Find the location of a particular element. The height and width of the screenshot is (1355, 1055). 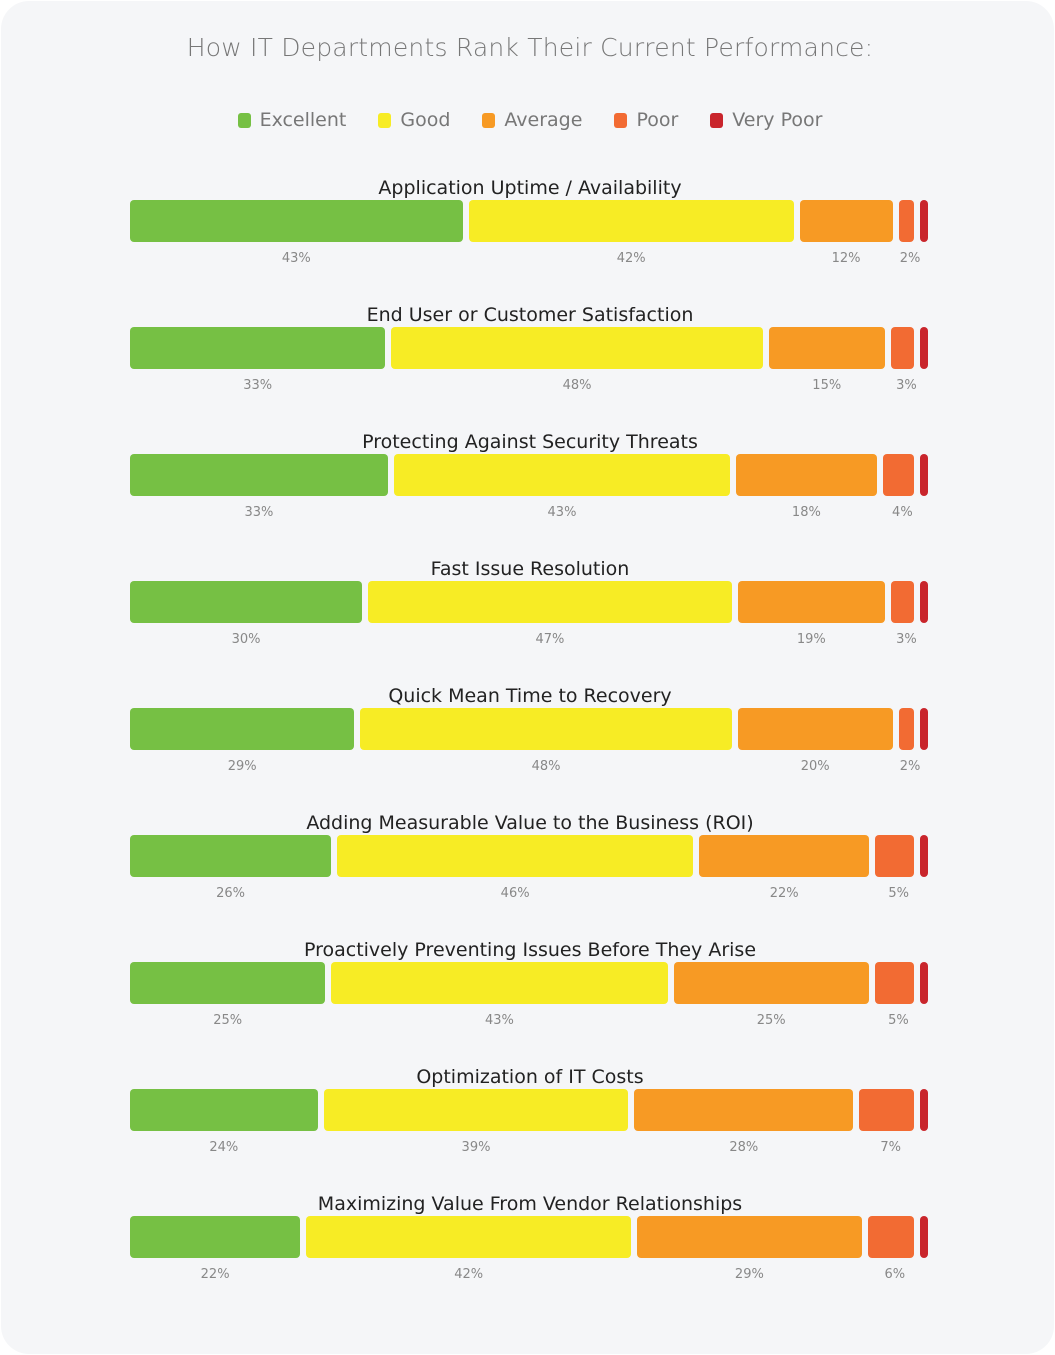

data-label: 26% is located at coordinates (231, 893).